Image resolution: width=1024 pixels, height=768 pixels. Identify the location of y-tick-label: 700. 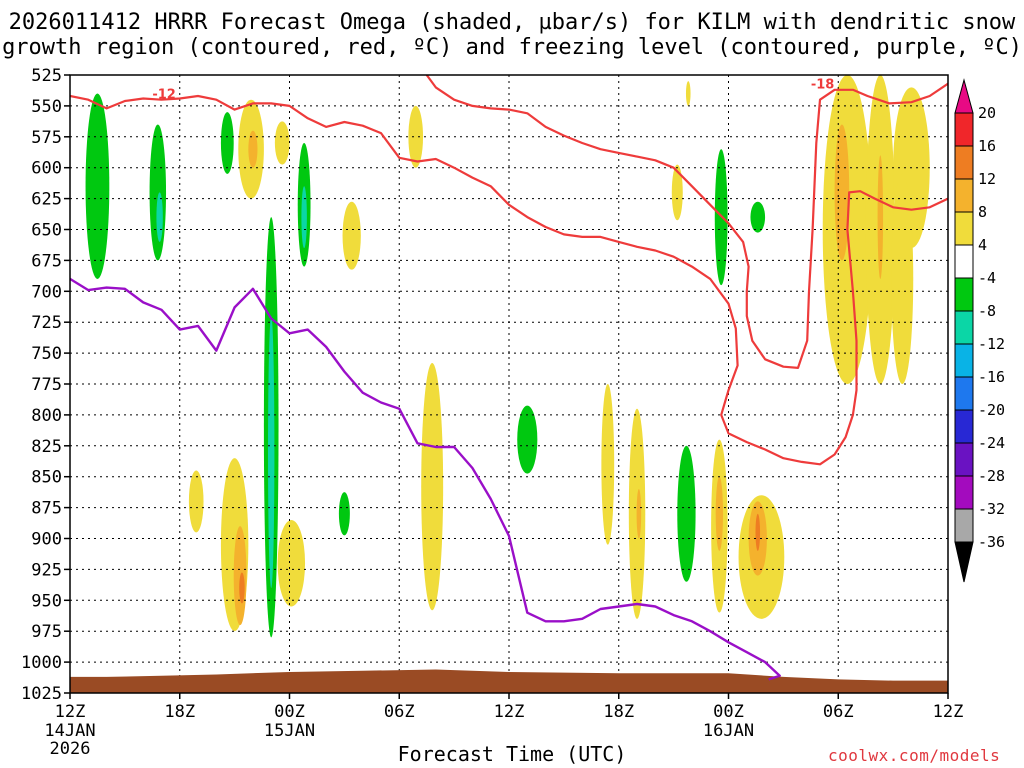
(46, 292).